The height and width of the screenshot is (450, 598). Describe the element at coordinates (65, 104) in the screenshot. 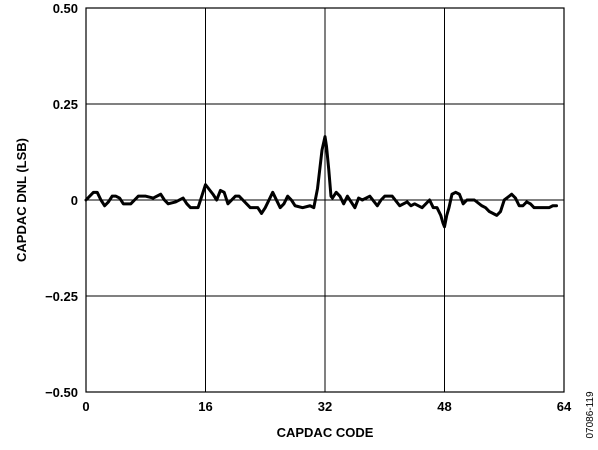

I see `y-tick-label: 0.25` at that location.